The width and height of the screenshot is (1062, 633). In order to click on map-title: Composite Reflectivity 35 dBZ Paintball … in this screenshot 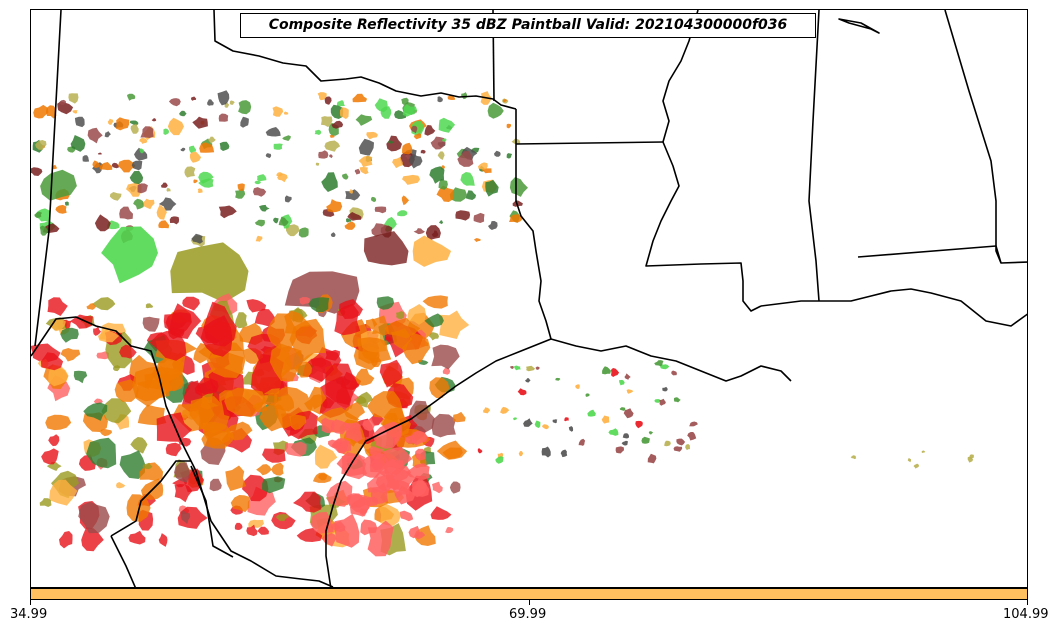, I will do `click(528, 25)`.